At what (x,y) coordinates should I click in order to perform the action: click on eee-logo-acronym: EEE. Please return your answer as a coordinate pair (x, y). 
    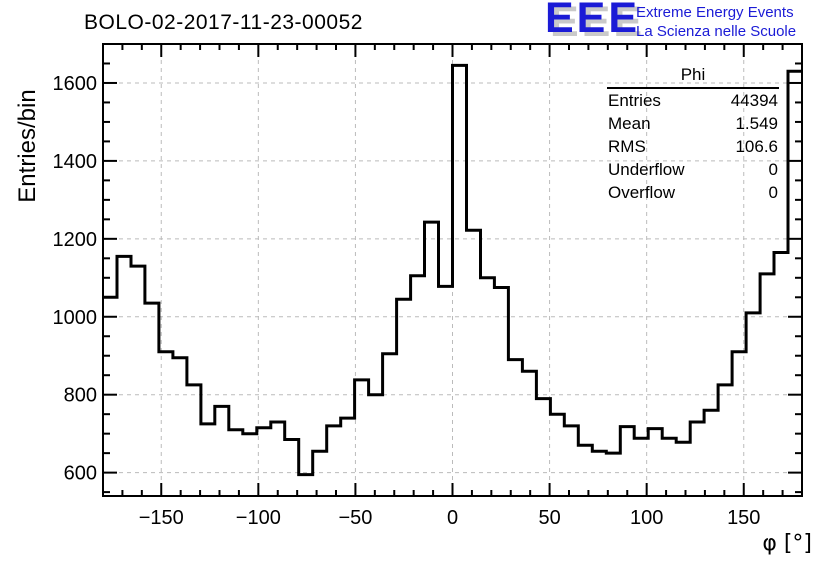
    Looking at the image, I should click on (593, 21).